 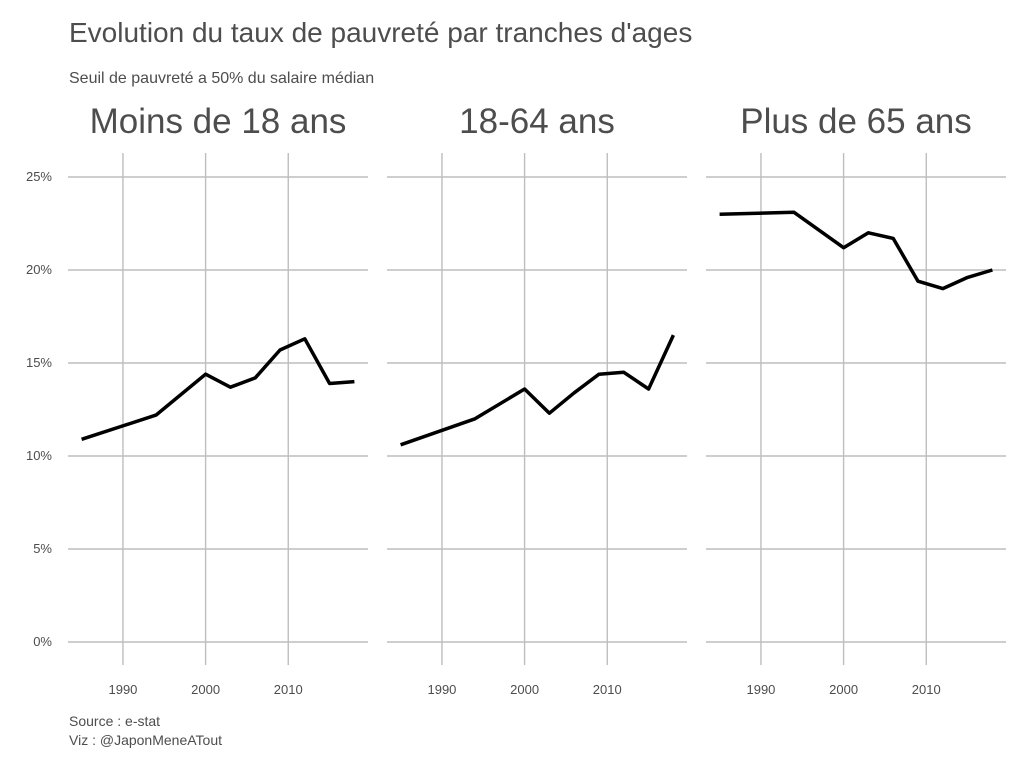 What do you see at coordinates (145, 740) in the screenshot?
I see `caption-viz: Viz : @JaponMeneATout` at bounding box center [145, 740].